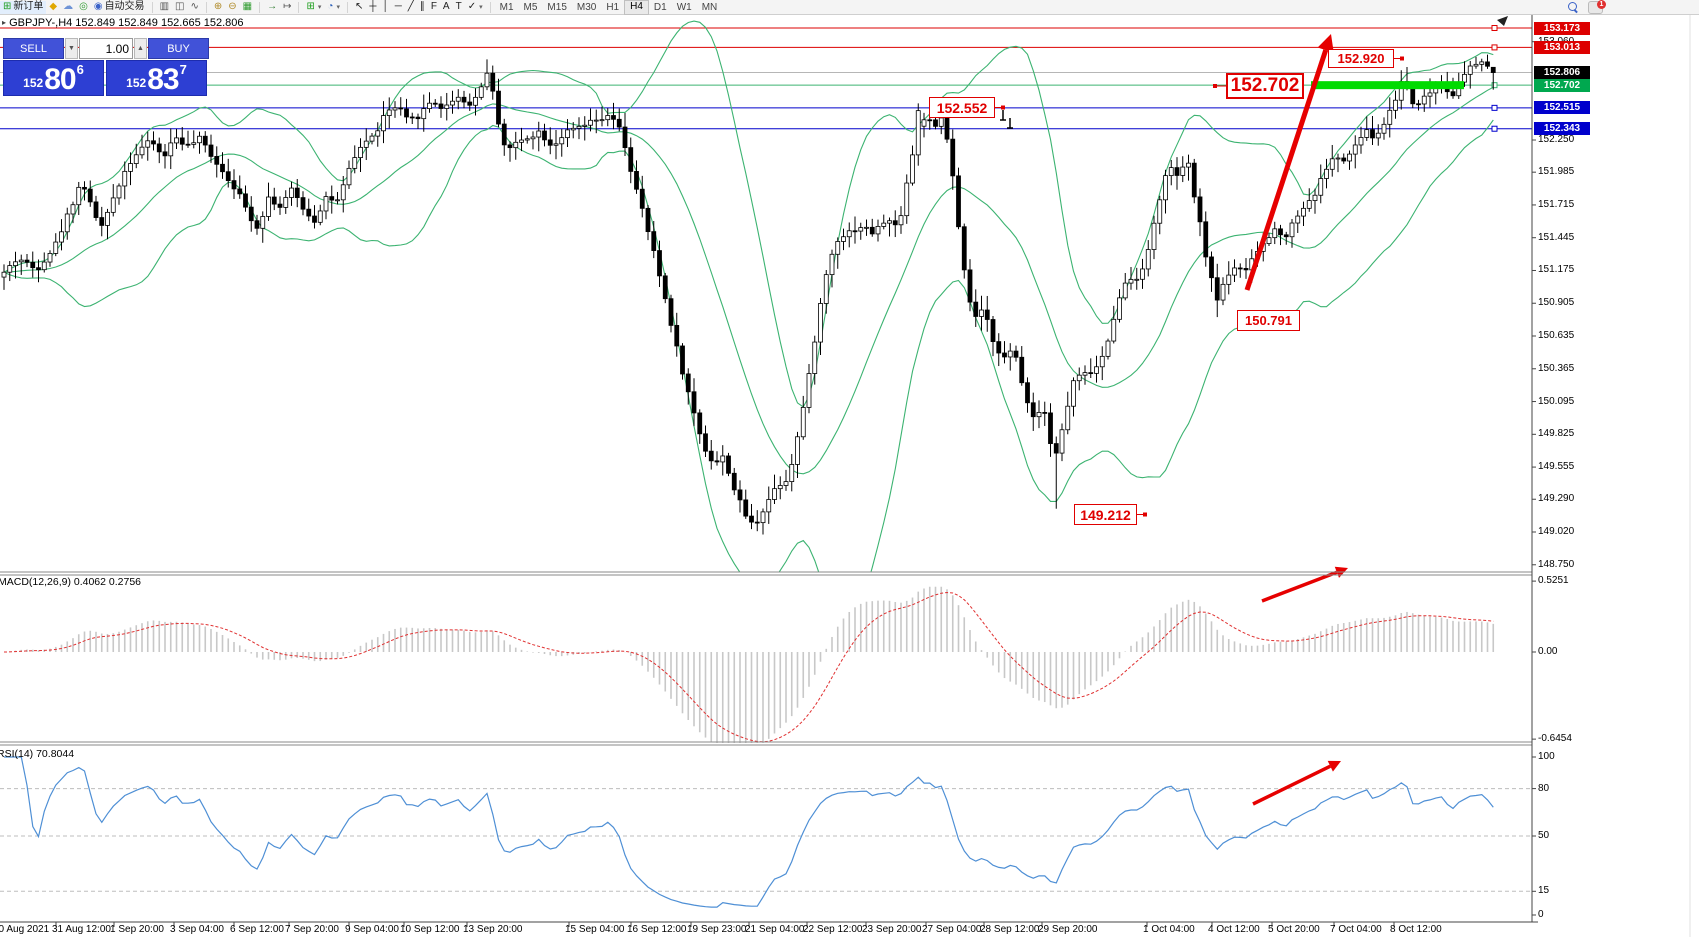 This screenshot has width=1699, height=937. Describe the element at coordinates (53, 7) in the screenshot. I see `eraser-icon: ◆` at that location.